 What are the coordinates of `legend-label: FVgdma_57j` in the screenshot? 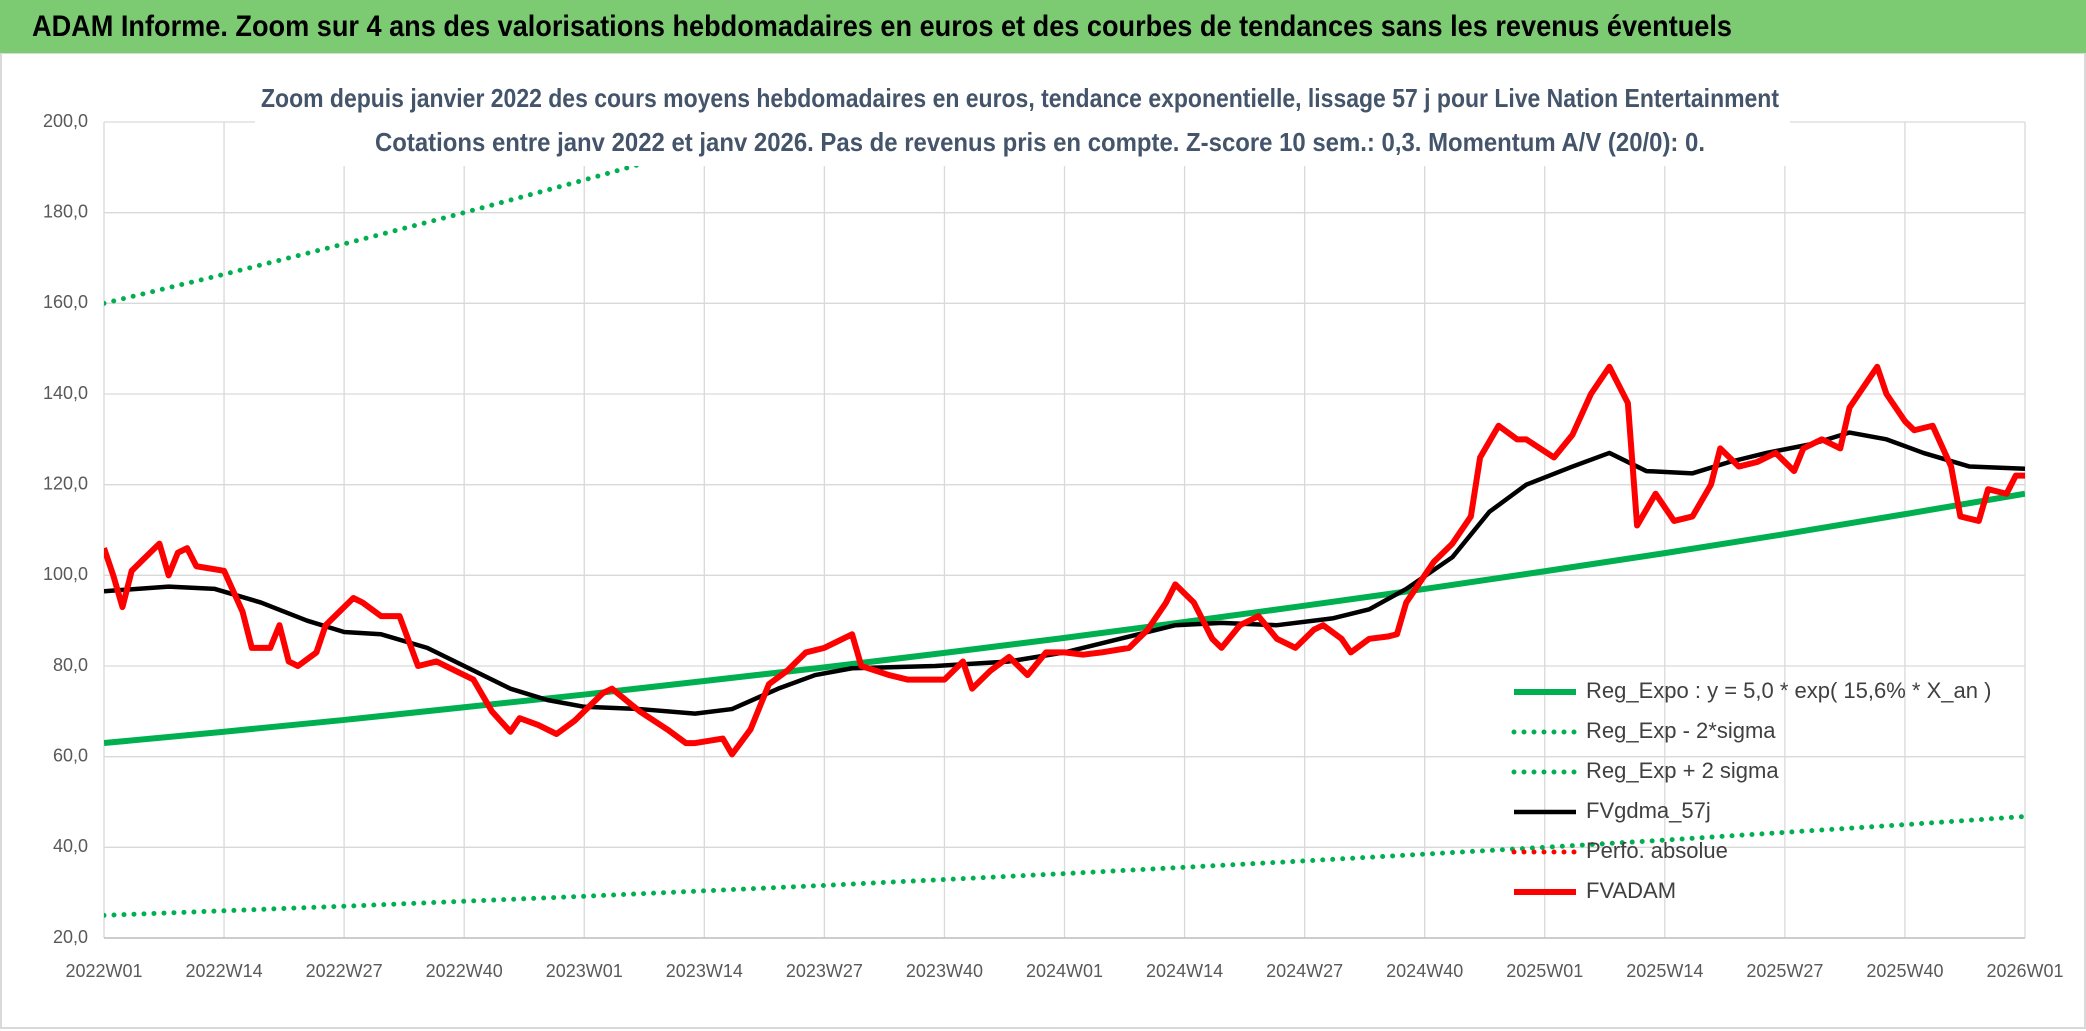 It's located at (1648, 810).